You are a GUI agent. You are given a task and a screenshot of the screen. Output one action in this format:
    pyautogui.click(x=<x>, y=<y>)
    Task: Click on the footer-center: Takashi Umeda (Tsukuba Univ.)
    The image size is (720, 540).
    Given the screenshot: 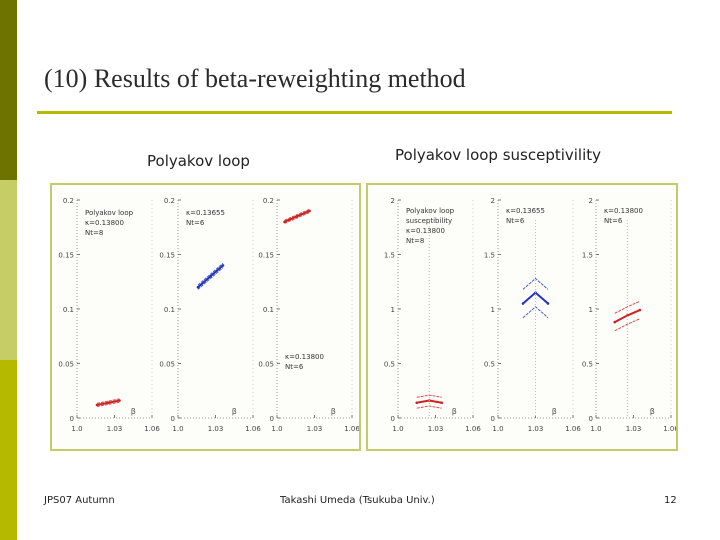 What is the action you would take?
    pyautogui.click(x=357, y=500)
    